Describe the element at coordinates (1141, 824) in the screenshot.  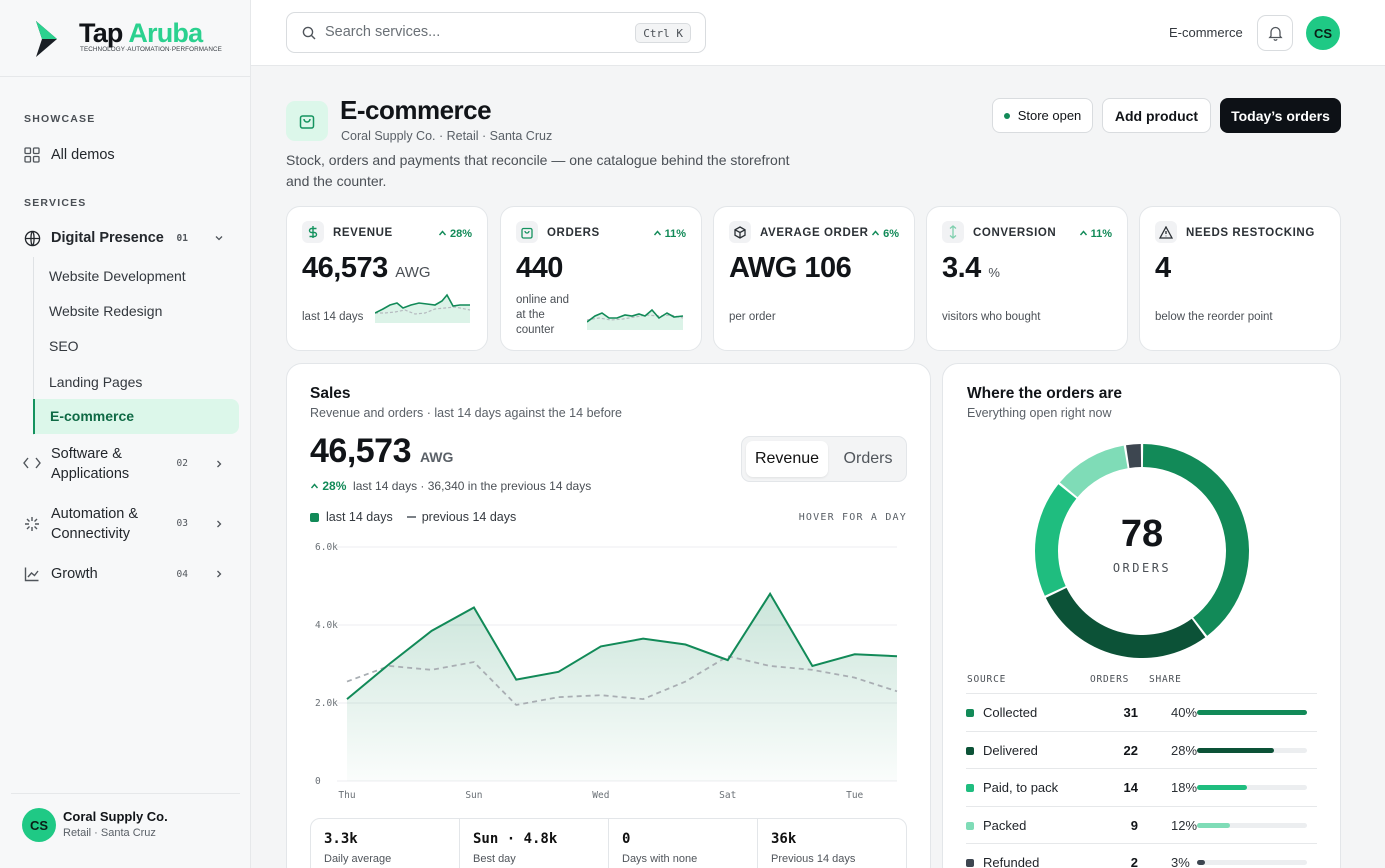
I see `table-row: Packed 9 12%` at that location.